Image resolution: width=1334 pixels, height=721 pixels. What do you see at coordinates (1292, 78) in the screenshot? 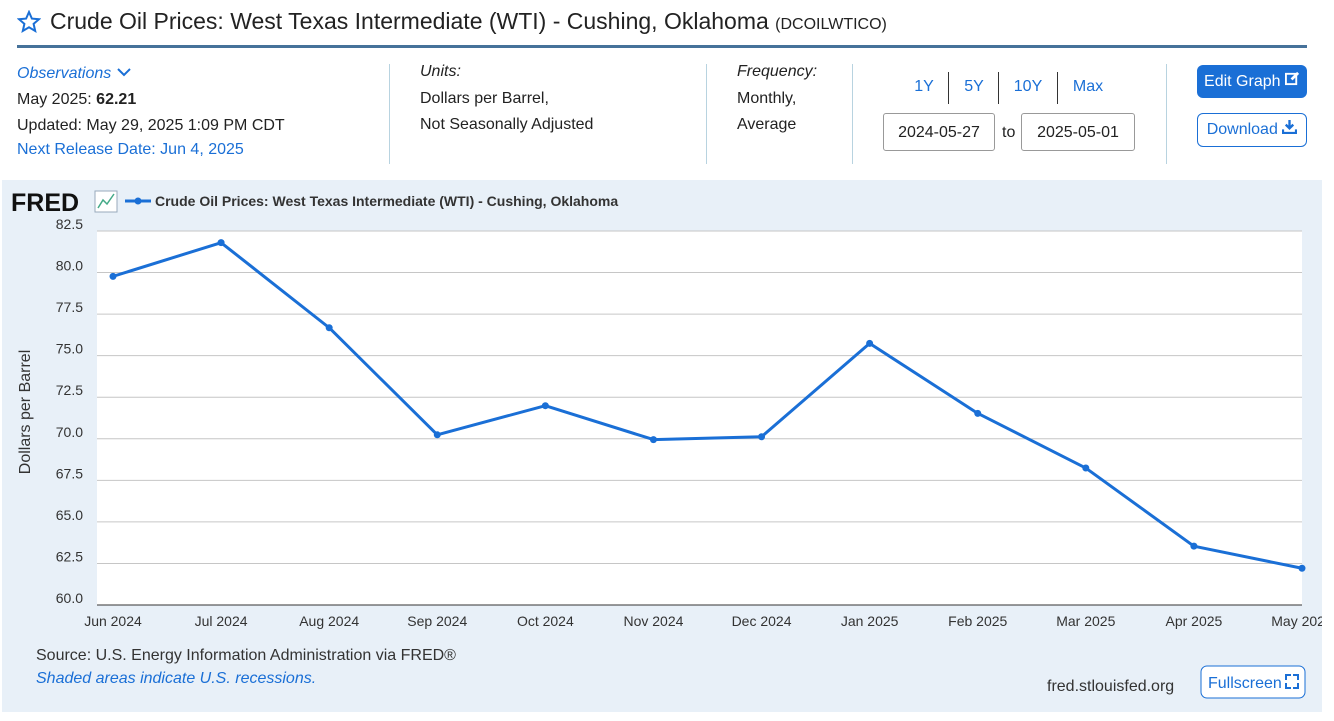
I see `edit-icon` at bounding box center [1292, 78].